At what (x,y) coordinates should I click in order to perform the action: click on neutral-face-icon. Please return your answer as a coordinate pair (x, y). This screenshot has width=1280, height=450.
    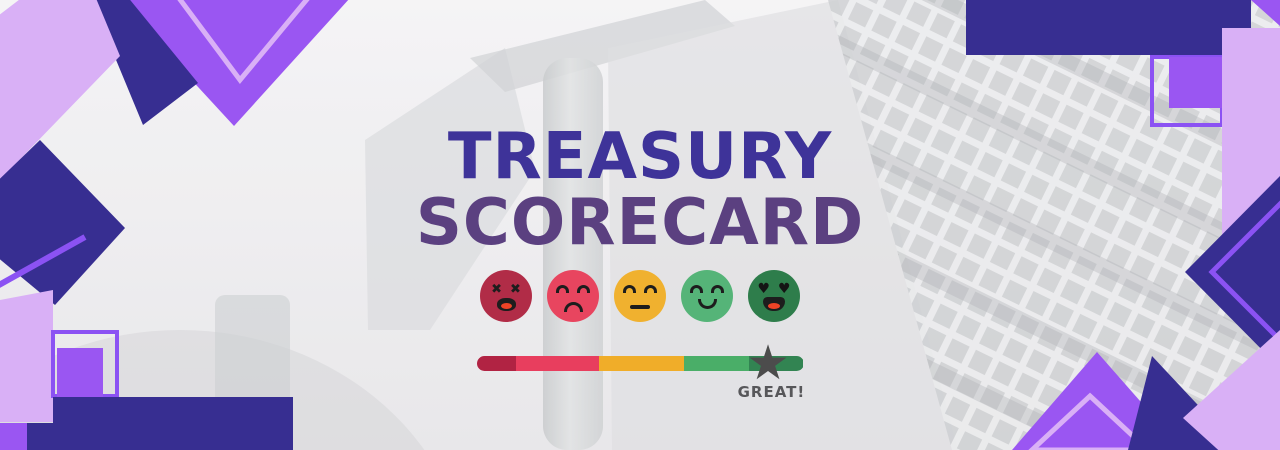
    Looking at the image, I should click on (640, 296).